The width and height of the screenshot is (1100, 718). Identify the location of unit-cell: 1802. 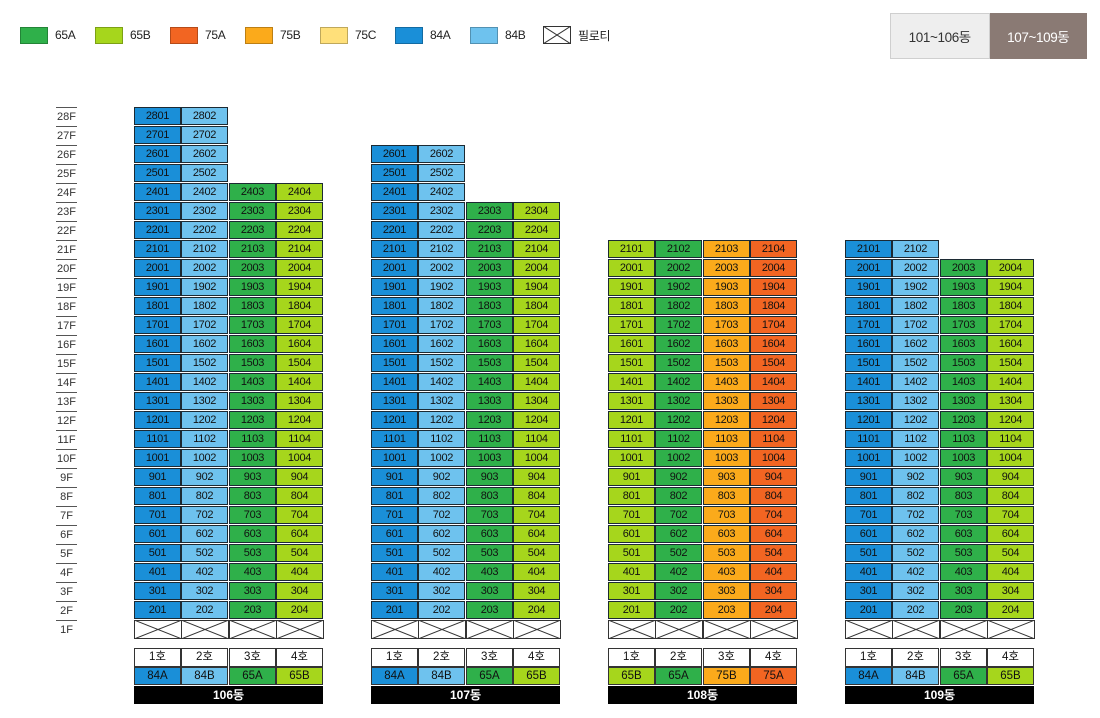
(204, 306).